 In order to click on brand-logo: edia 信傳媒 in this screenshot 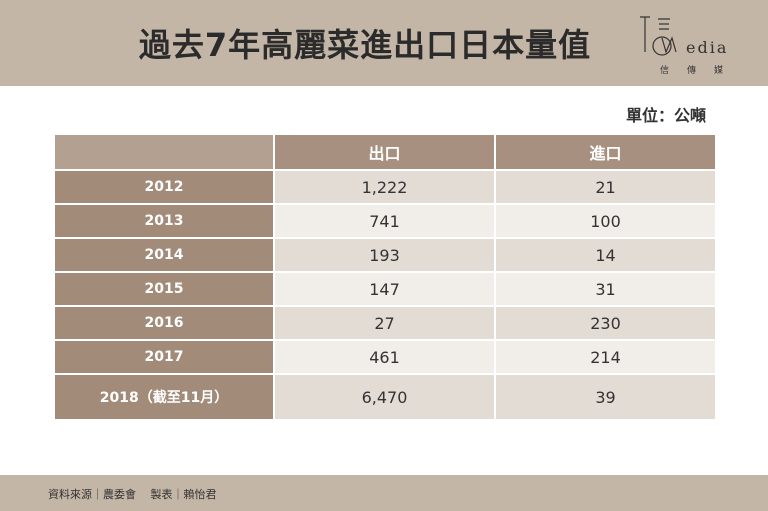, I will do `click(696, 46)`.